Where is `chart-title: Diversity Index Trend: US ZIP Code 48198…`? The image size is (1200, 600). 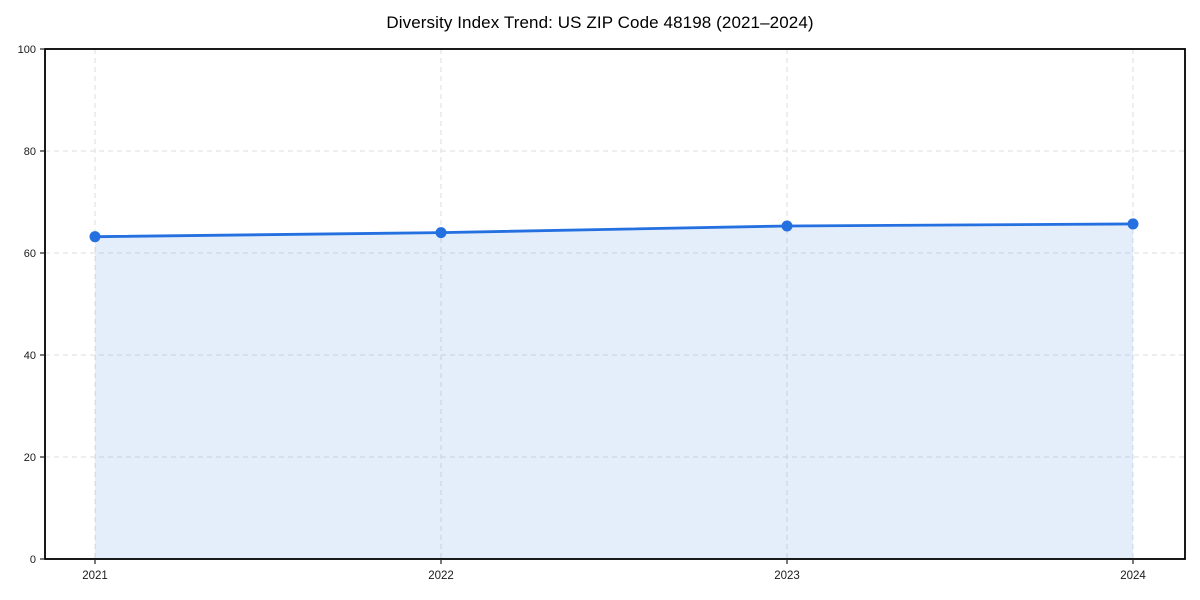
chart-title: Diversity Index Trend: US ZIP Code 48198… is located at coordinates (600, 22).